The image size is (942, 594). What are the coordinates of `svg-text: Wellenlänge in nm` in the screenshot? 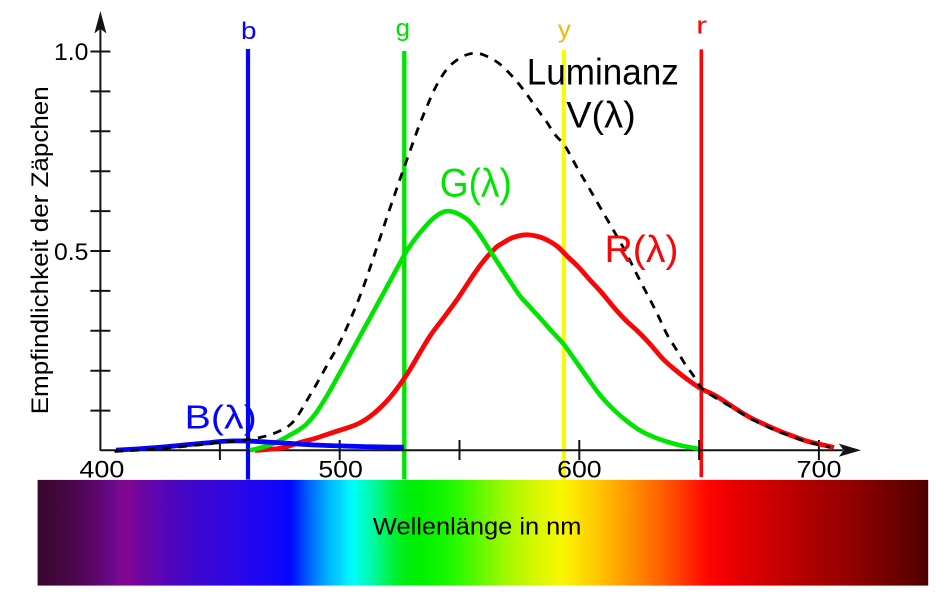 It's located at (477, 526).